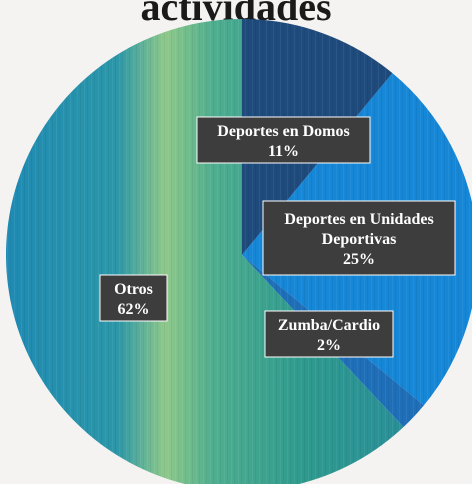  What do you see at coordinates (329, 325) in the screenshot?
I see `slice-label: Zumba/Cardio` at bounding box center [329, 325].